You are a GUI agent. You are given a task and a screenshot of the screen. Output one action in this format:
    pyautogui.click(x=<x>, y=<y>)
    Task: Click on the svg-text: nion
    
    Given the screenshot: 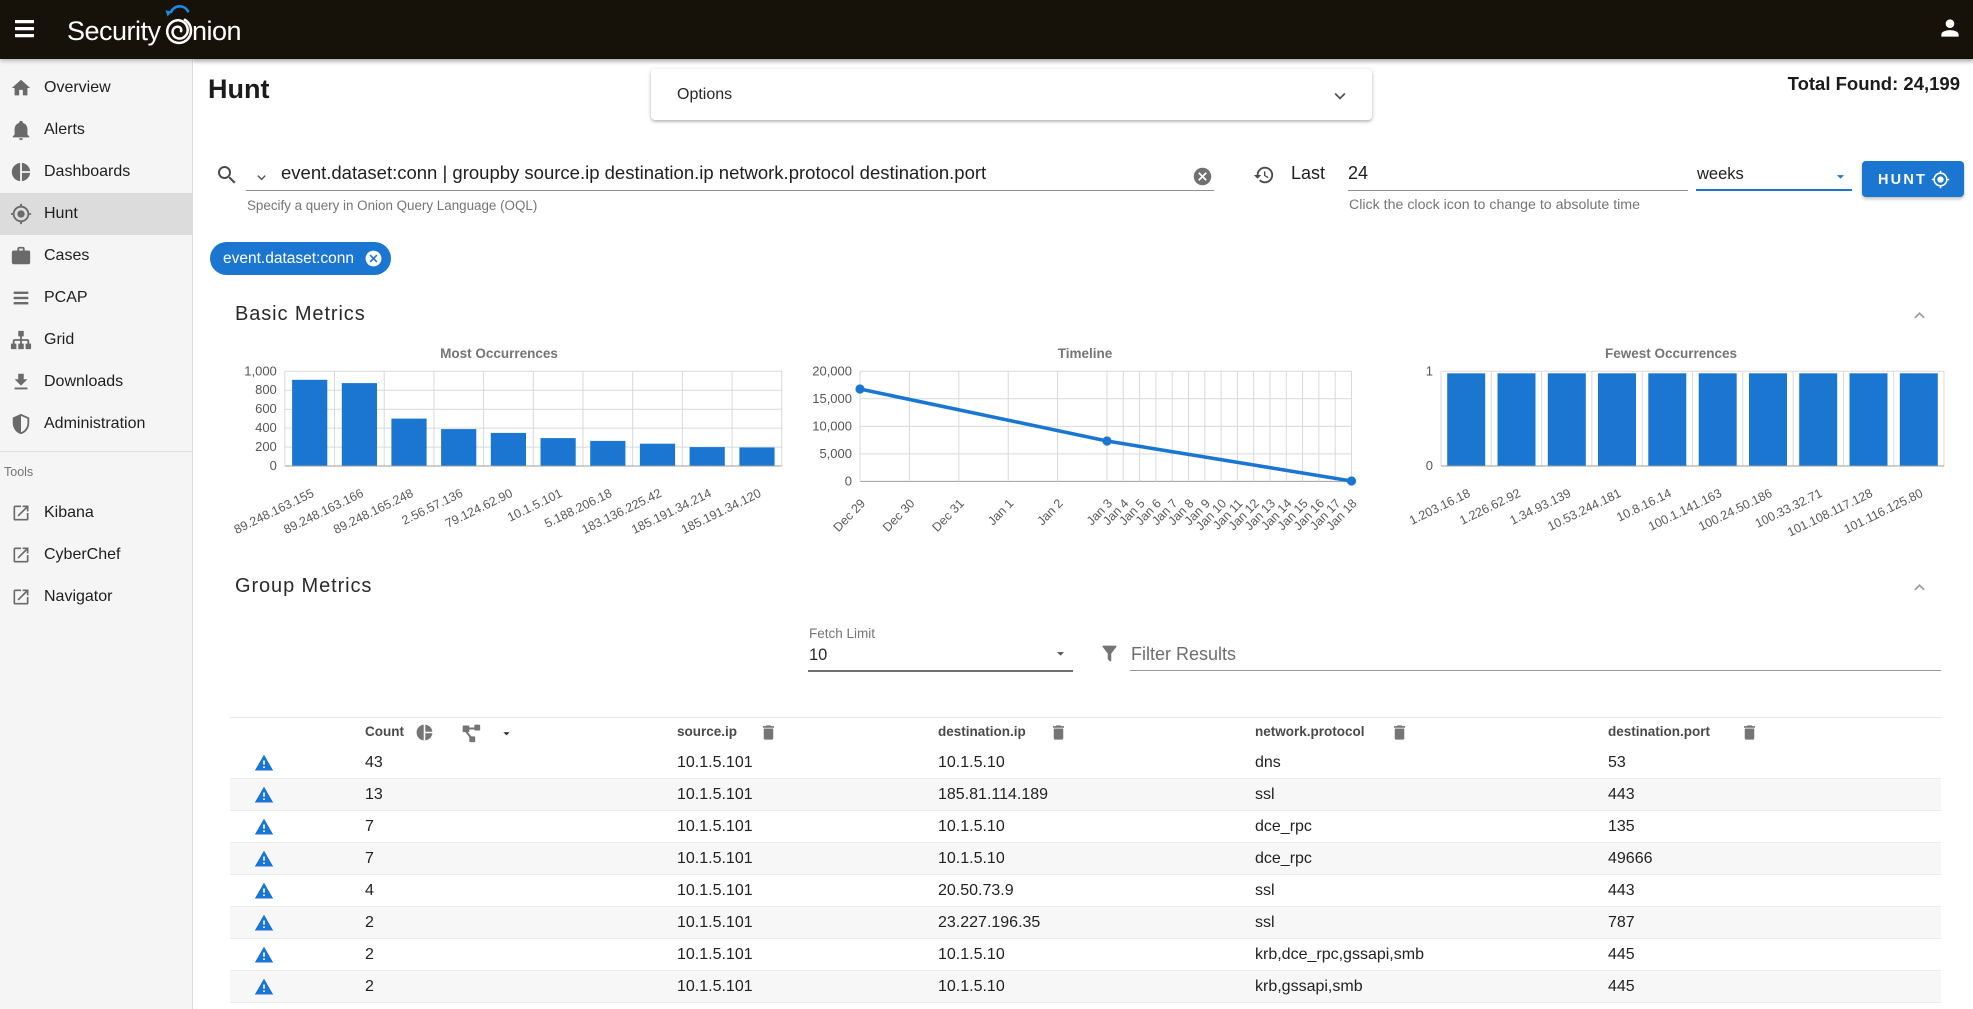 What is the action you would take?
    pyautogui.click(x=216, y=31)
    